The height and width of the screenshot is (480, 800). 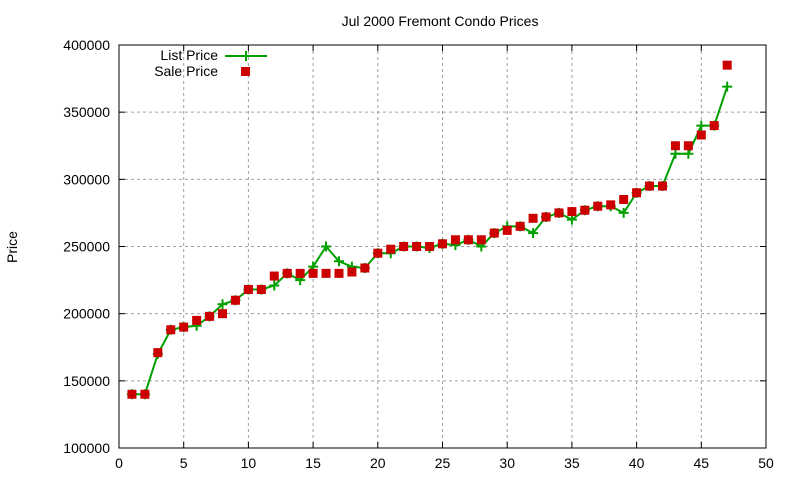 What do you see at coordinates (86, 314) in the screenshot?
I see `y-tick-label: 200000` at bounding box center [86, 314].